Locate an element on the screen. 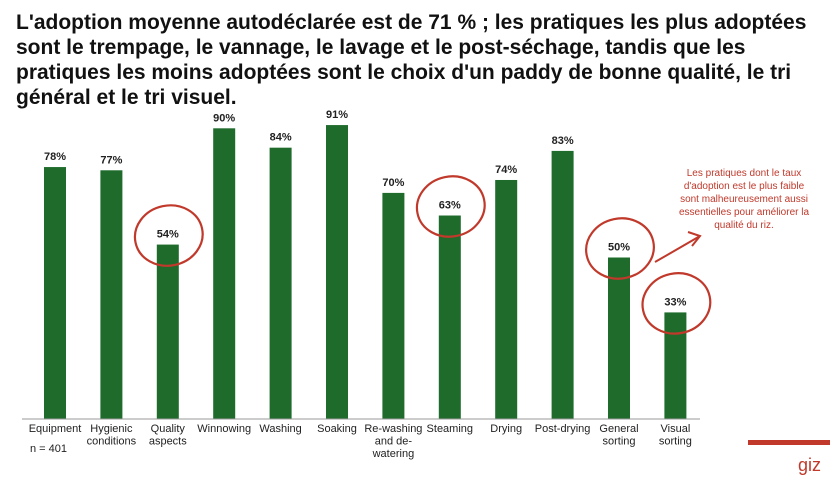 Image resolution: width=840 pixels, height=488 pixels. category-label-1: Hygienic conditions is located at coordinates (112, 435).